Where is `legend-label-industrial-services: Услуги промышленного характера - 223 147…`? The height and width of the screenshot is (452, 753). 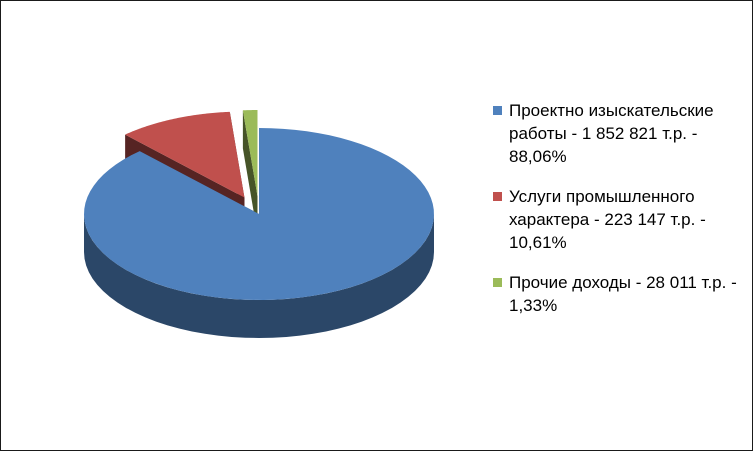 legend-label-industrial-services: Услуги промышленного характера - 223 147… is located at coordinates (607, 219).